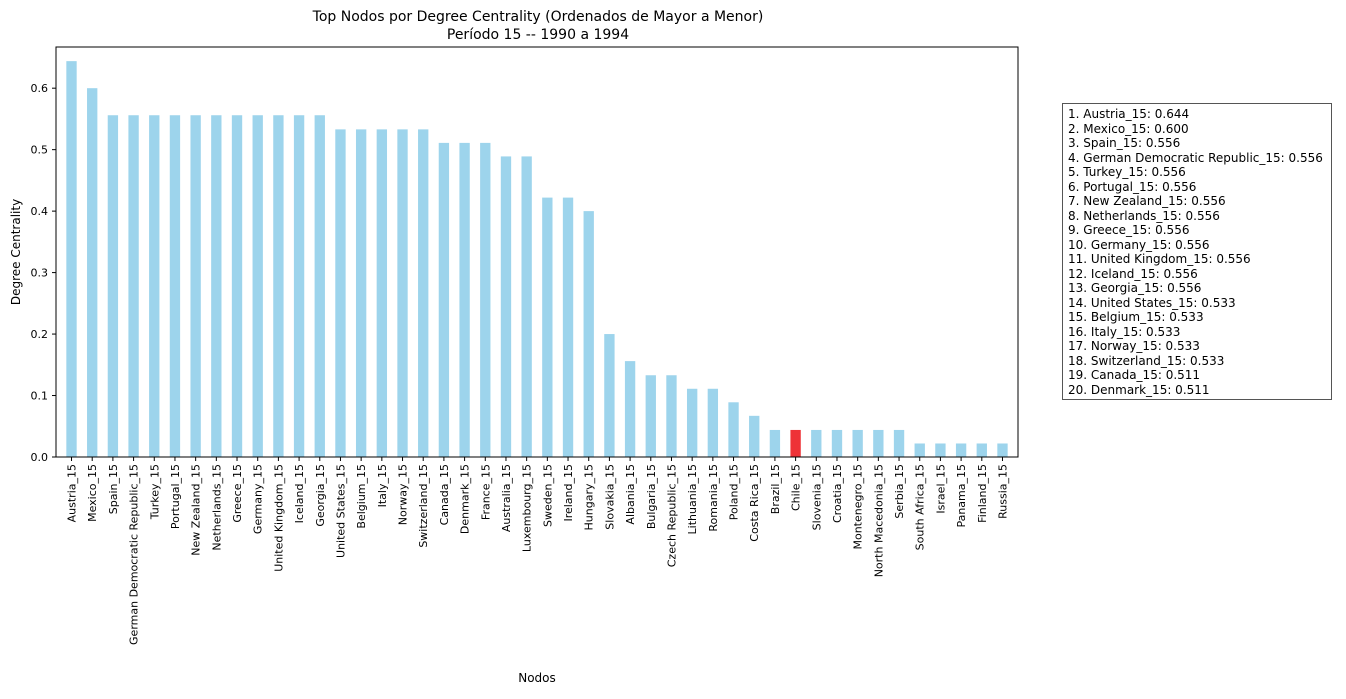  I want to click on x-tick-label: New Zealand_15, so click(196, 510).